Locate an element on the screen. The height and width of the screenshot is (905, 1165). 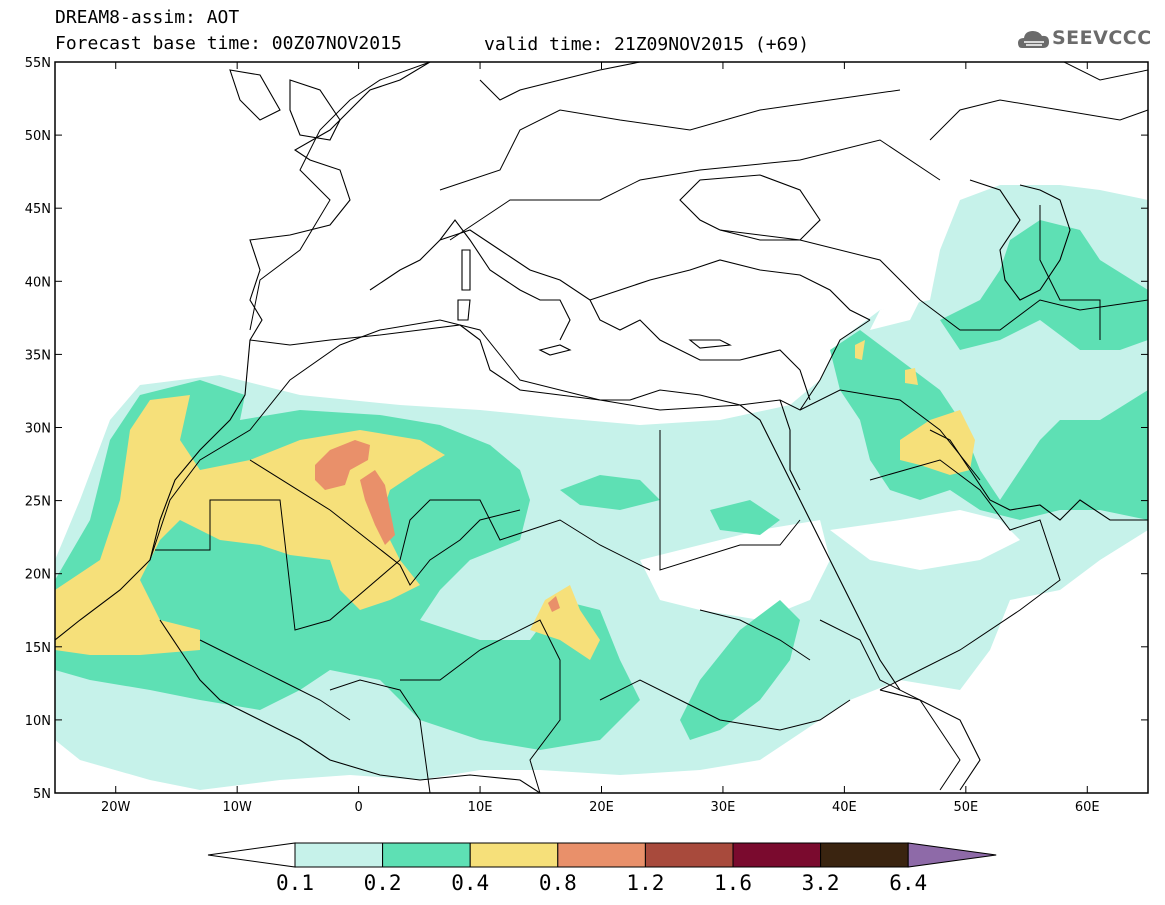
lat-label: 45N is located at coordinates (38, 209).